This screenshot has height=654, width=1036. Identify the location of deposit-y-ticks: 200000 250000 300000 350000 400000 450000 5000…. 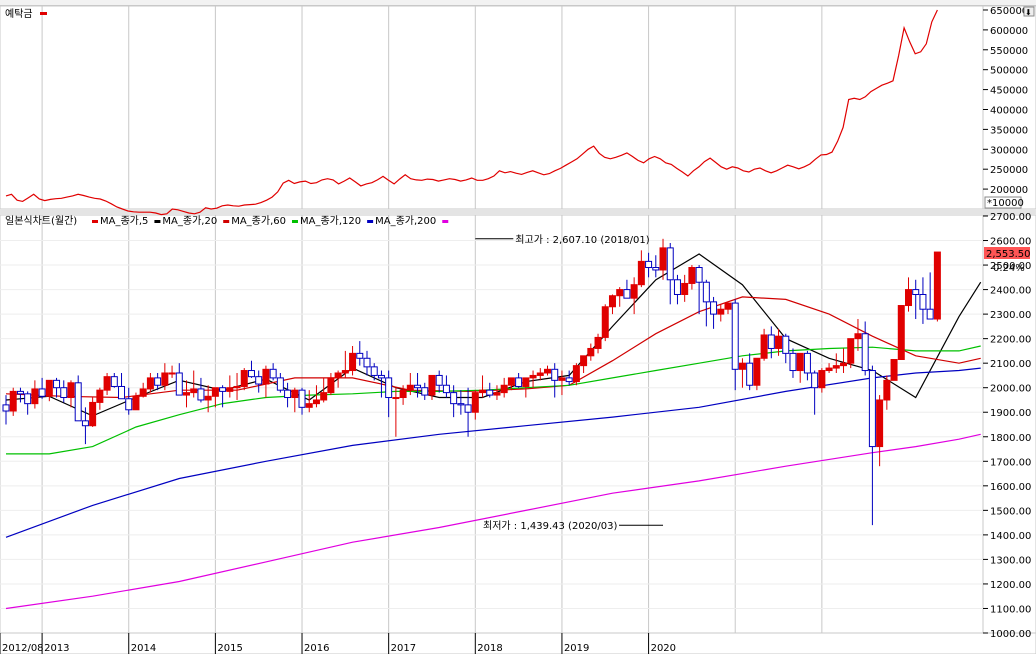
(1005, 101).